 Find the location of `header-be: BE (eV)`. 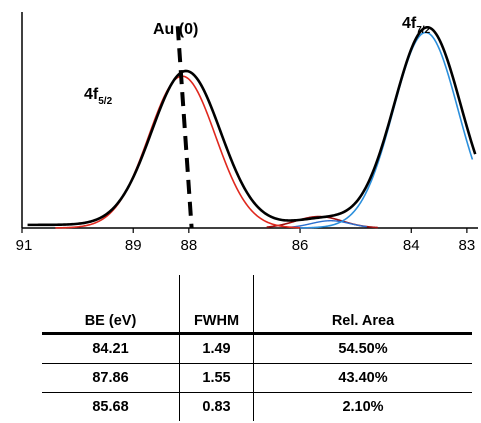

header-be: BE (eV) is located at coordinates (111, 305).